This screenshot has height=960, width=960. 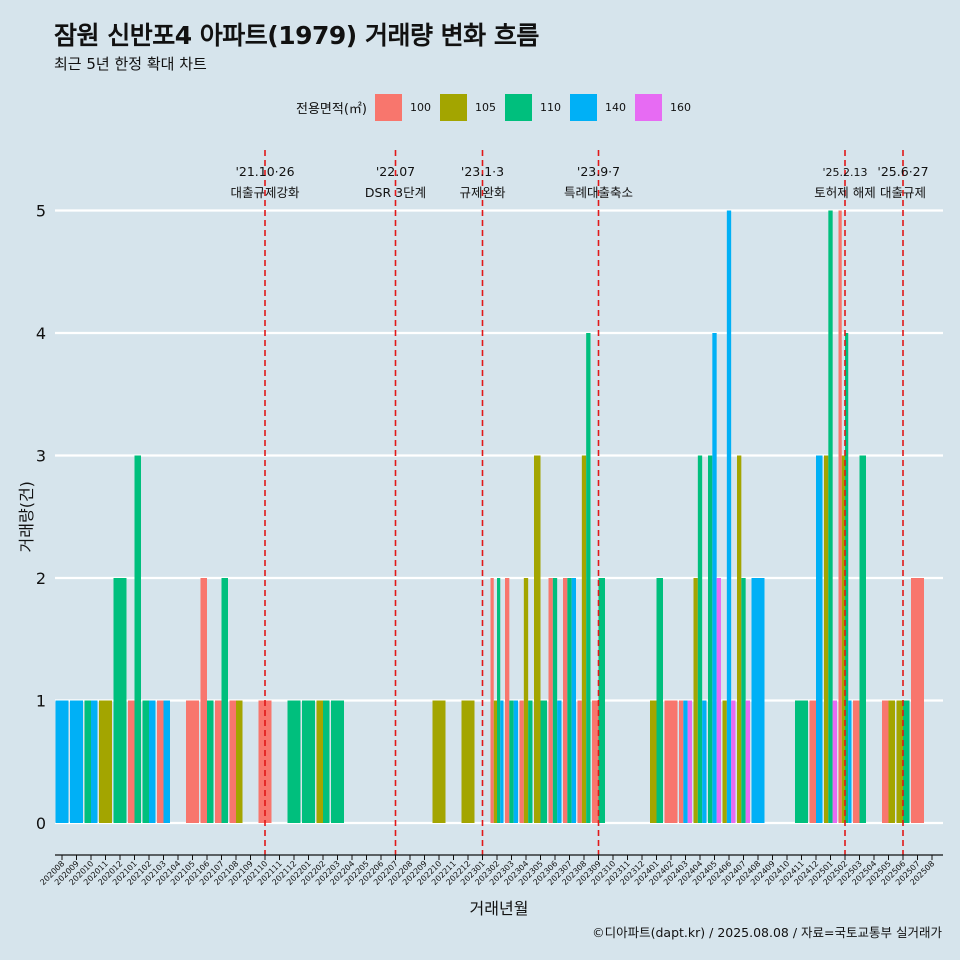 What do you see at coordinates (264, 171) in the screenshot?
I see `event-date-label: '21.10·26` at bounding box center [264, 171].